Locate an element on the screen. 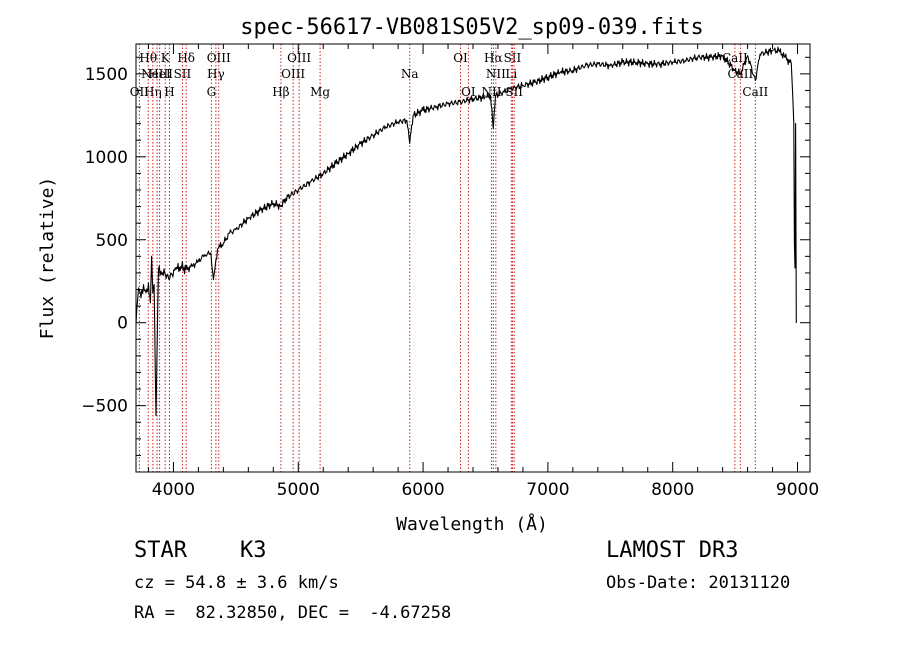  line-label-0: OII is located at coordinates (140, 92).